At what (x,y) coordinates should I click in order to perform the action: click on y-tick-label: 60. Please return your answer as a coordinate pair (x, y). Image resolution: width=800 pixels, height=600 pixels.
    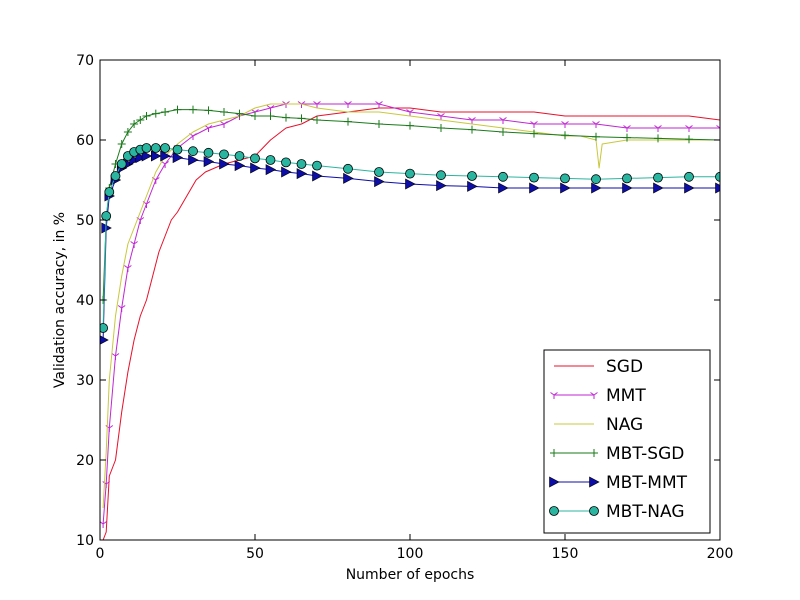
    Looking at the image, I should click on (85, 141).